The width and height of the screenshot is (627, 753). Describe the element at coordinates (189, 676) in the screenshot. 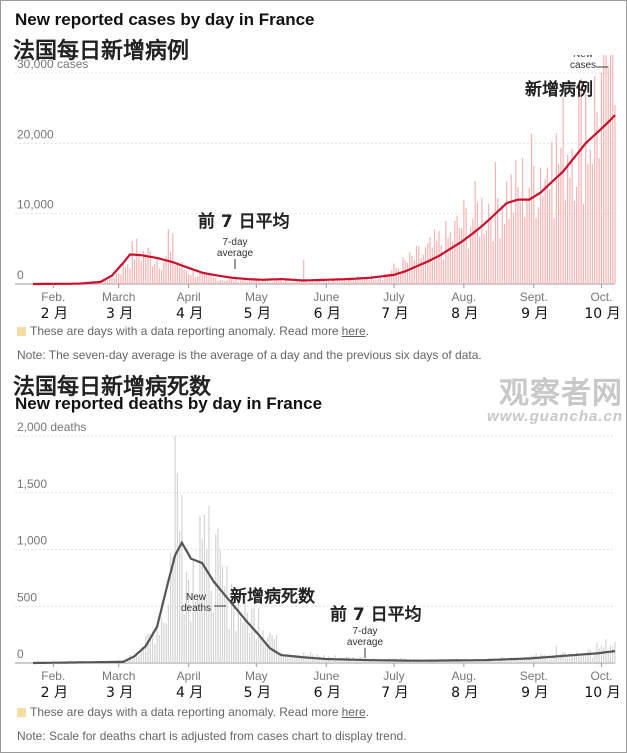

I see `x-month-label: April` at that location.